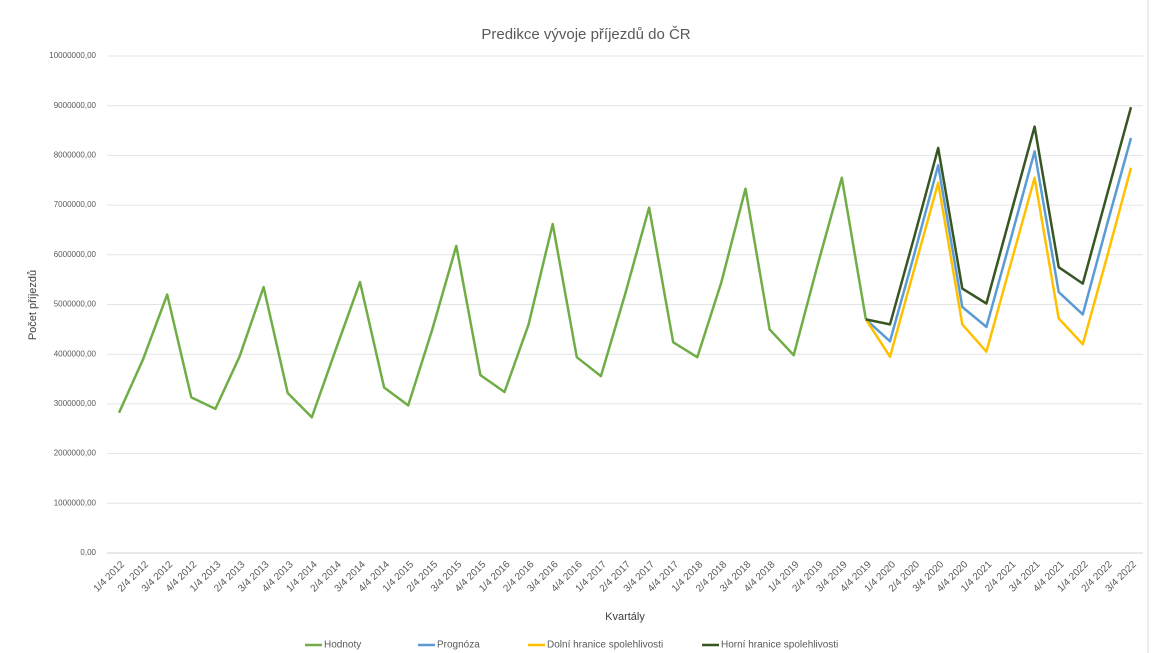  I want to click on y-tick-label: 4000000,00, so click(75, 353).